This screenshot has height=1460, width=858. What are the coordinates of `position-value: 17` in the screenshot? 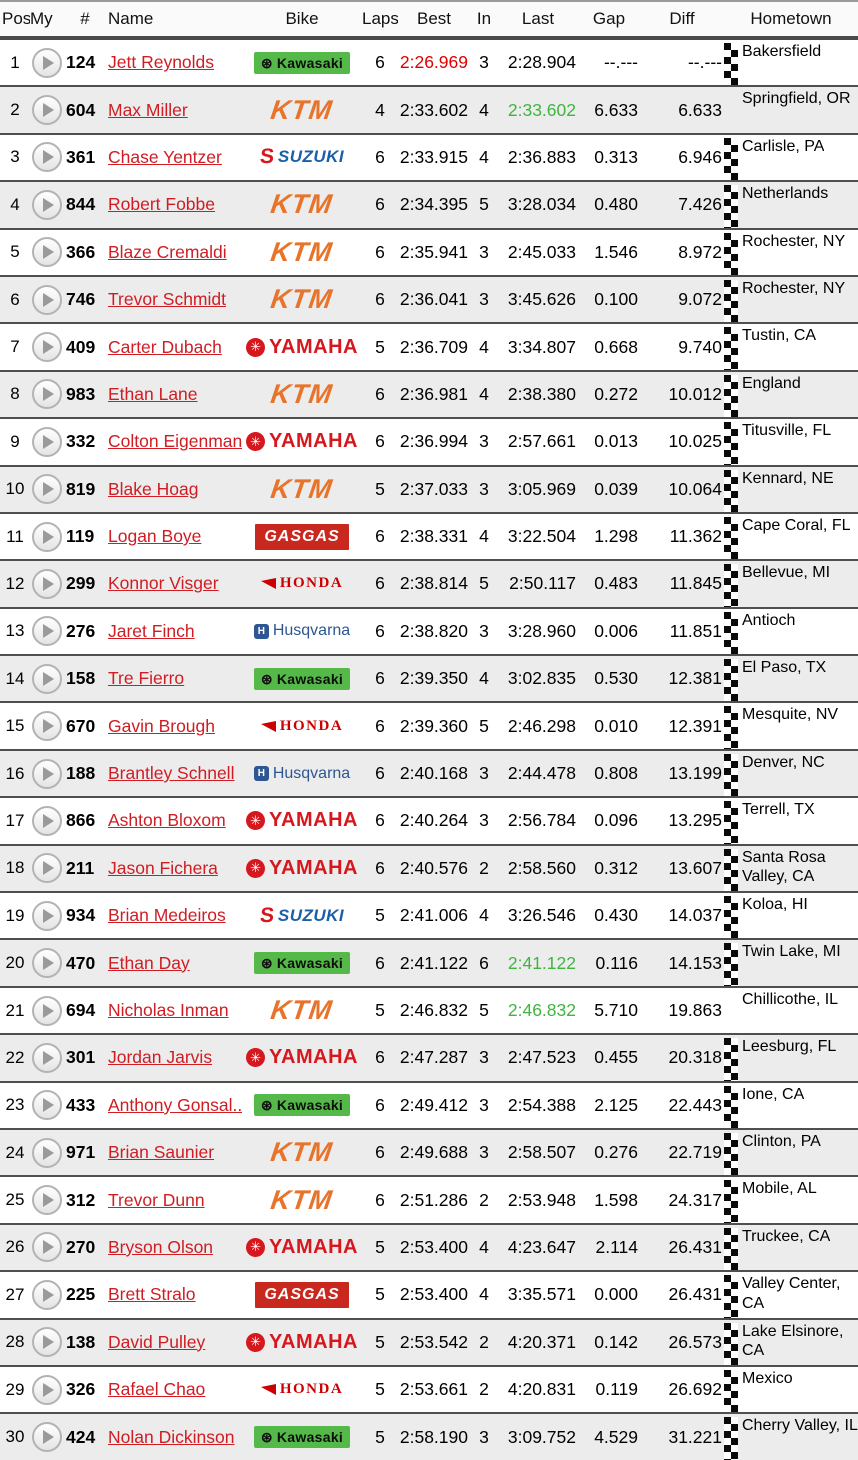 It's located at (15, 820).